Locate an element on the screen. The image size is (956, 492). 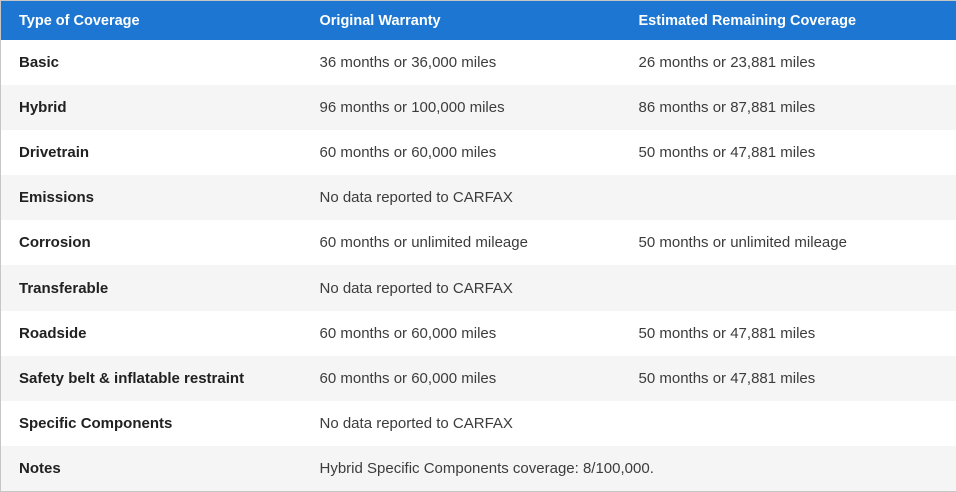
table-row: Emissions No data reported to CARFAX is located at coordinates (478, 198).